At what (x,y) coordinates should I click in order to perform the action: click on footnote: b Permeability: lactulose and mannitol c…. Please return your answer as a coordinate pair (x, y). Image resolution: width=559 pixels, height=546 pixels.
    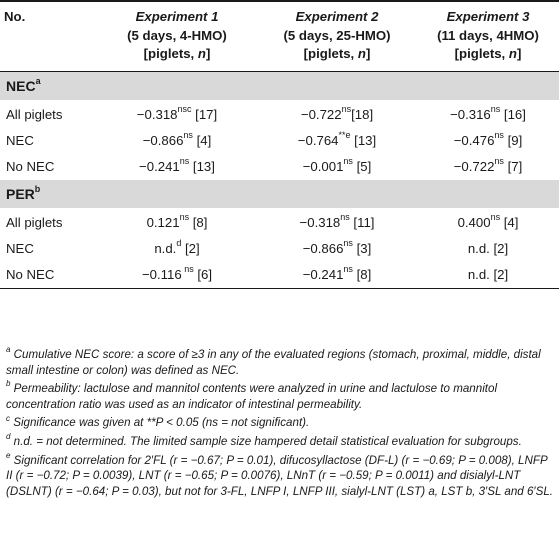
    Looking at the image, I should click on (280, 395).